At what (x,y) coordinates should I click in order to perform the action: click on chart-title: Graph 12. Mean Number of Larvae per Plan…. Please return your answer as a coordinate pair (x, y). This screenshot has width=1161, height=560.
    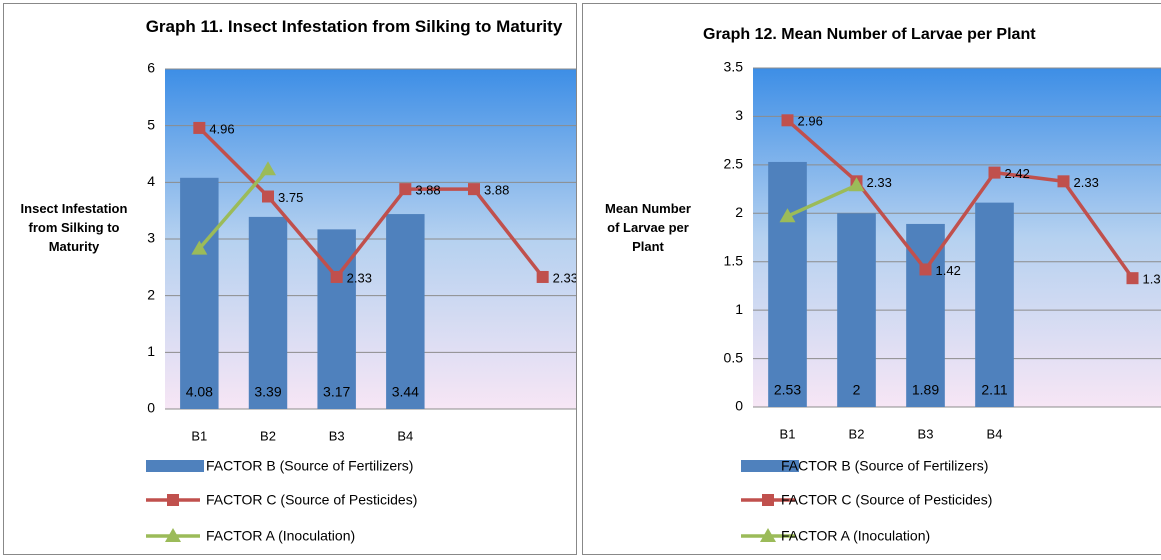
    Looking at the image, I should click on (869, 34).